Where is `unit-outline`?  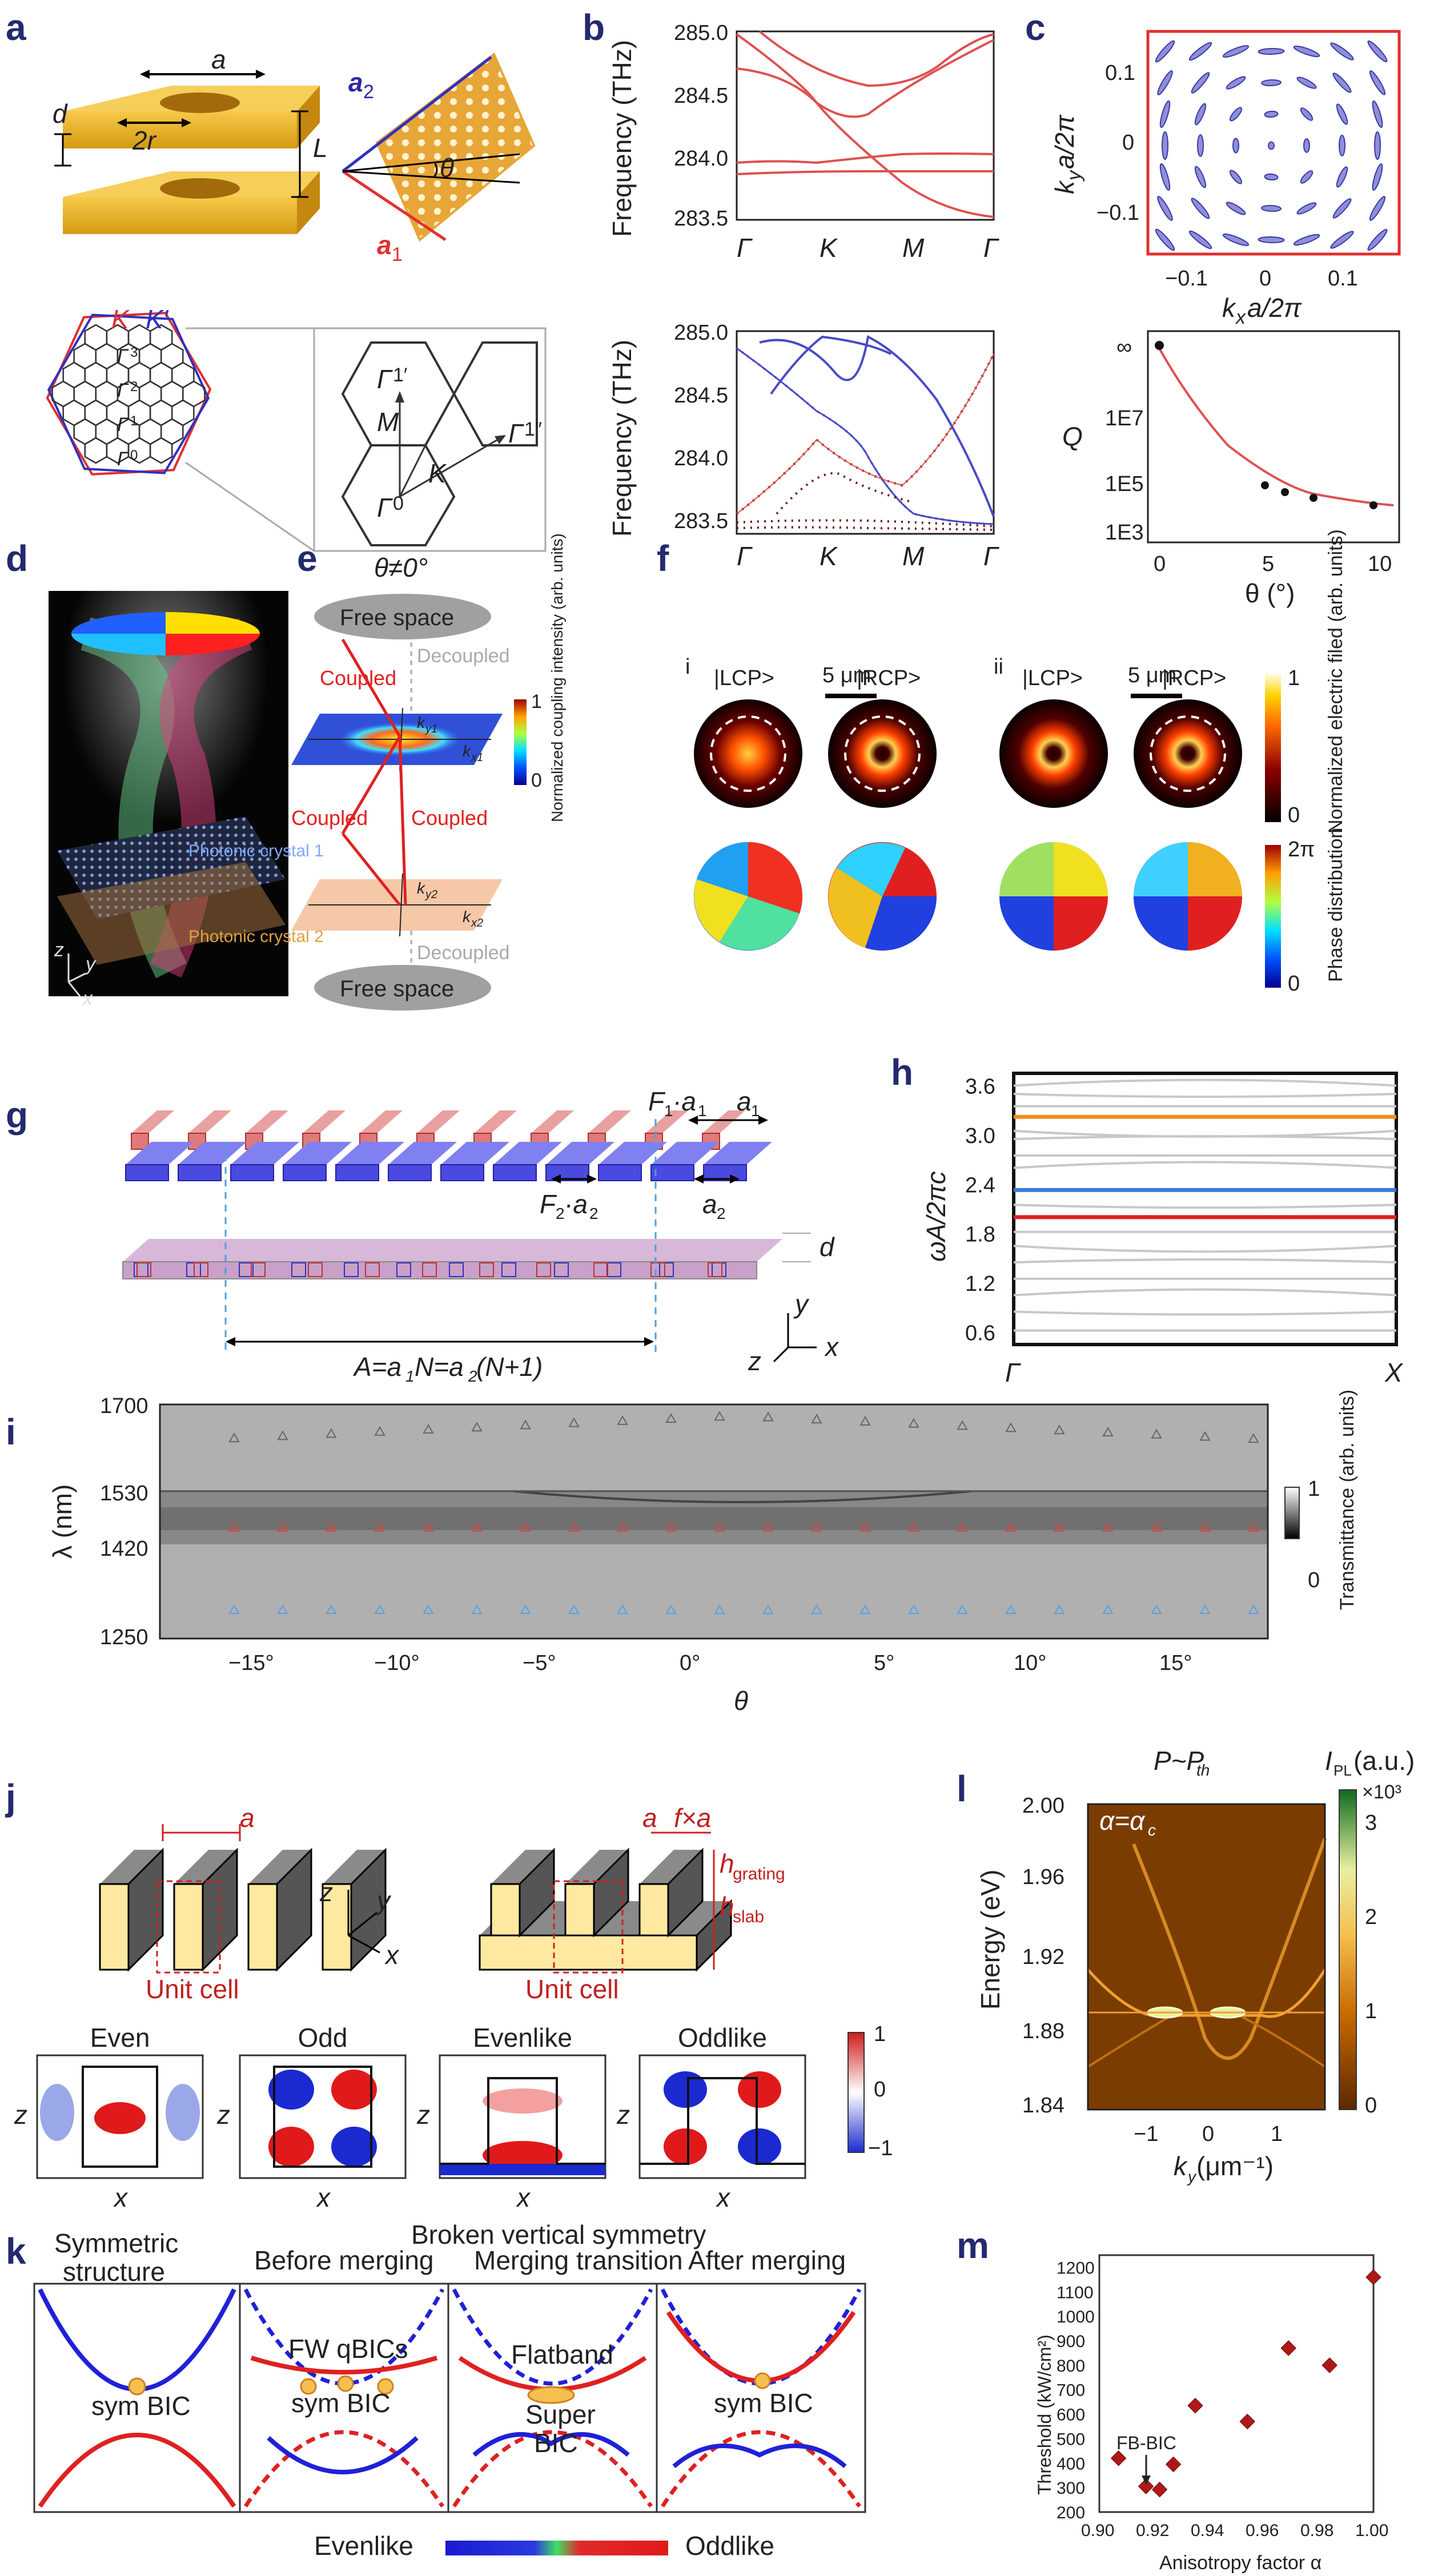 unit-outline is located at coordinates (322, 2117).